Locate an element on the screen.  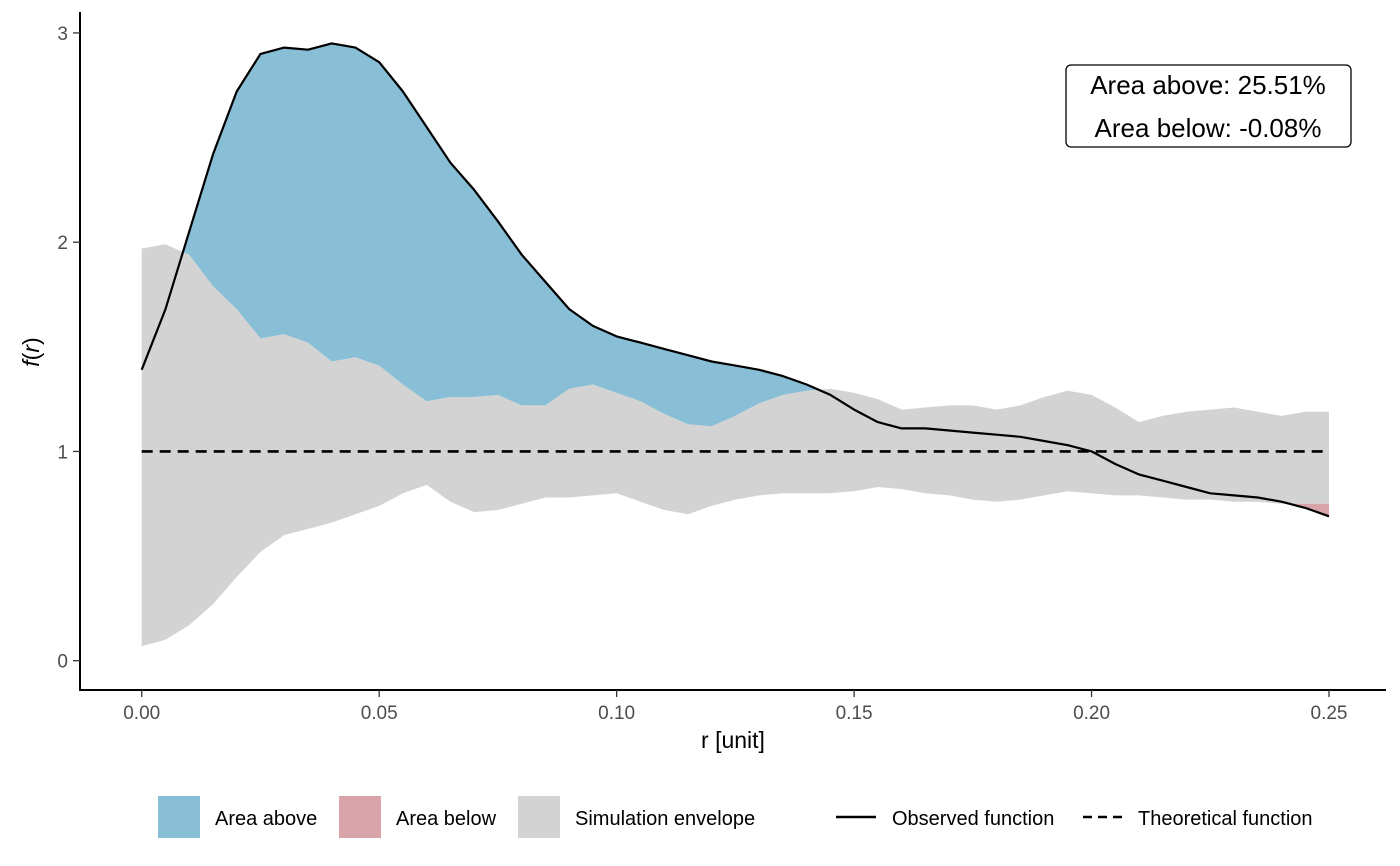
x-tick-label: 0.05 is located at coordinates (379, 713).